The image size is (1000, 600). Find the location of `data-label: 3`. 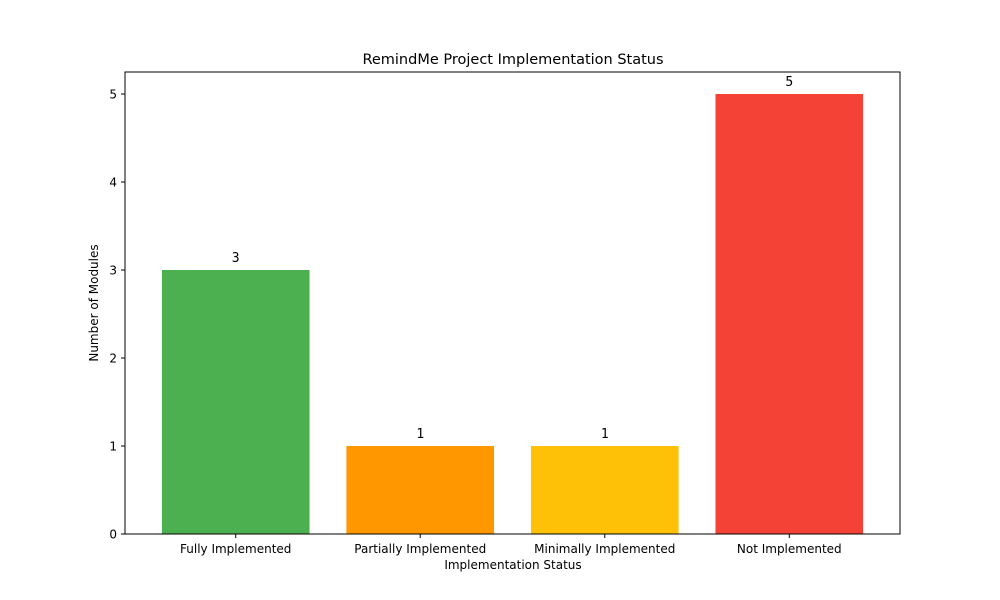

data-label: 3 is located at coordinates (236, 258).